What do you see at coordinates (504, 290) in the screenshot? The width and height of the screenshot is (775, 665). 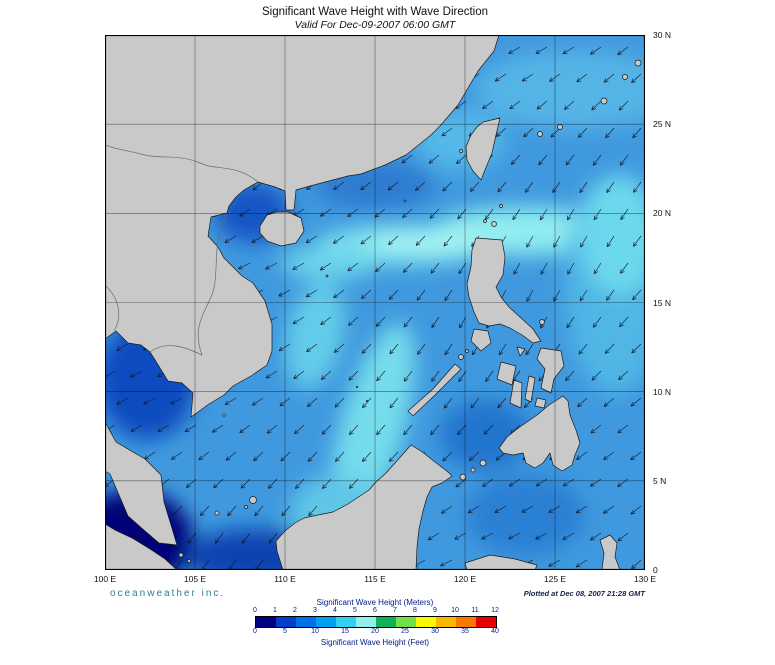 I see `island-luzon` at bounding box center [504, 290].